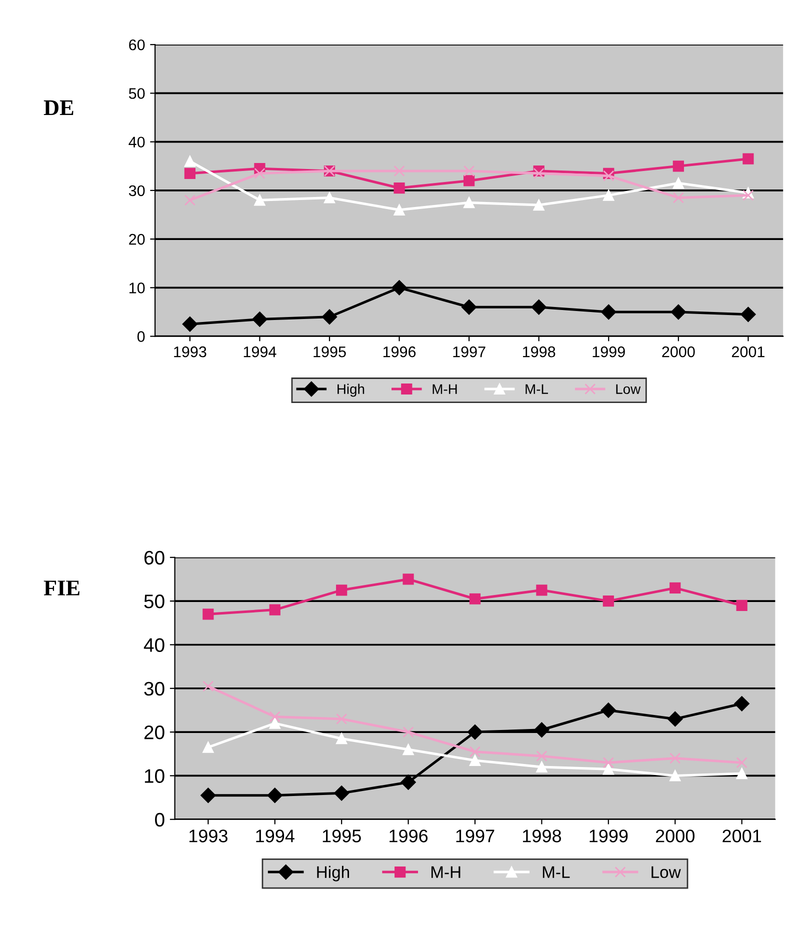  Describe the element at coordinates (59, 108) in the screenshot. I see `text: DE` at that location.